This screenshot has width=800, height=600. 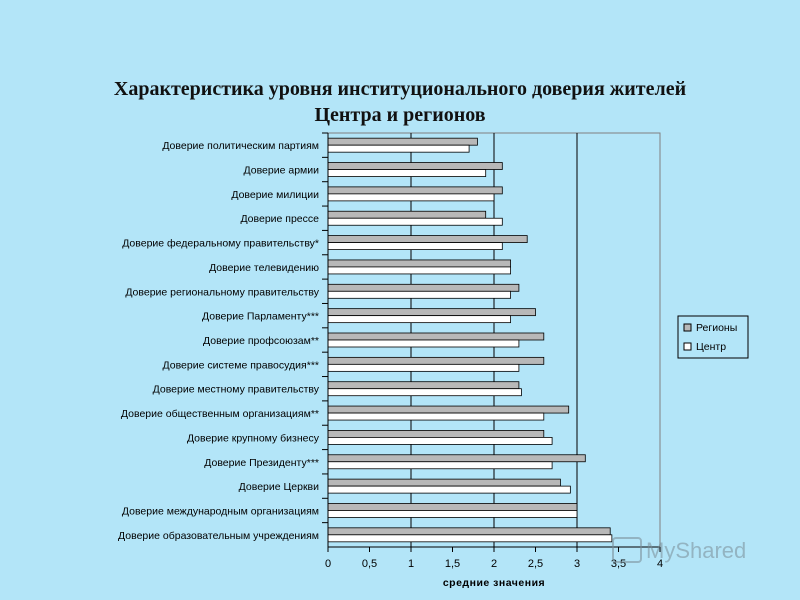 What do you see at coordinates (696, 550) in the screenshot?
I see `watermark-text: MyShared` at bounding box center [696, 550].